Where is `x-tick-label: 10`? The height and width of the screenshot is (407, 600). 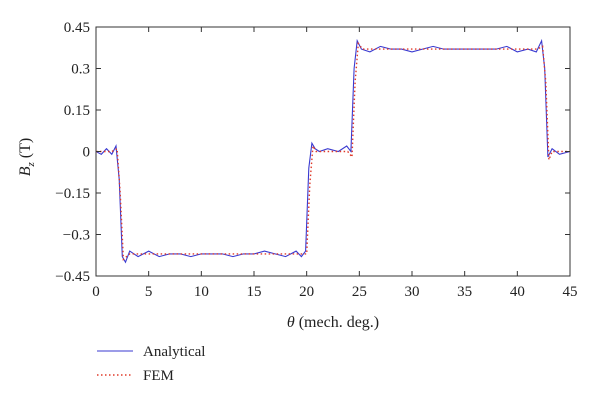
x-tick-label: 10 is located at coordinates (201, 292).